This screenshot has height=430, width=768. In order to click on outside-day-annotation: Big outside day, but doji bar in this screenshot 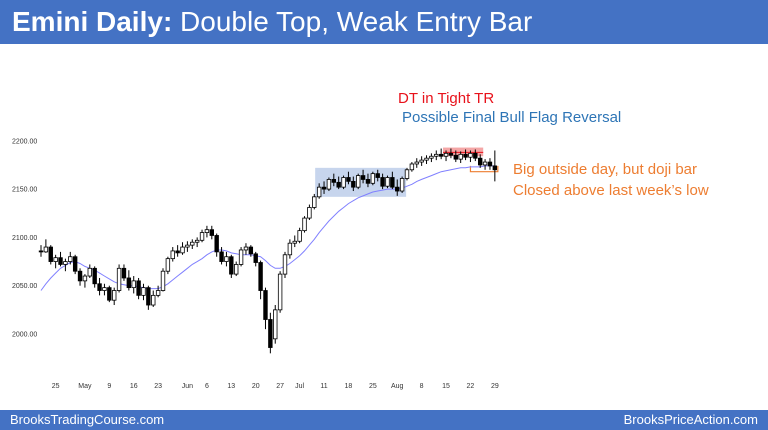, I will do `click(605, 169)`.